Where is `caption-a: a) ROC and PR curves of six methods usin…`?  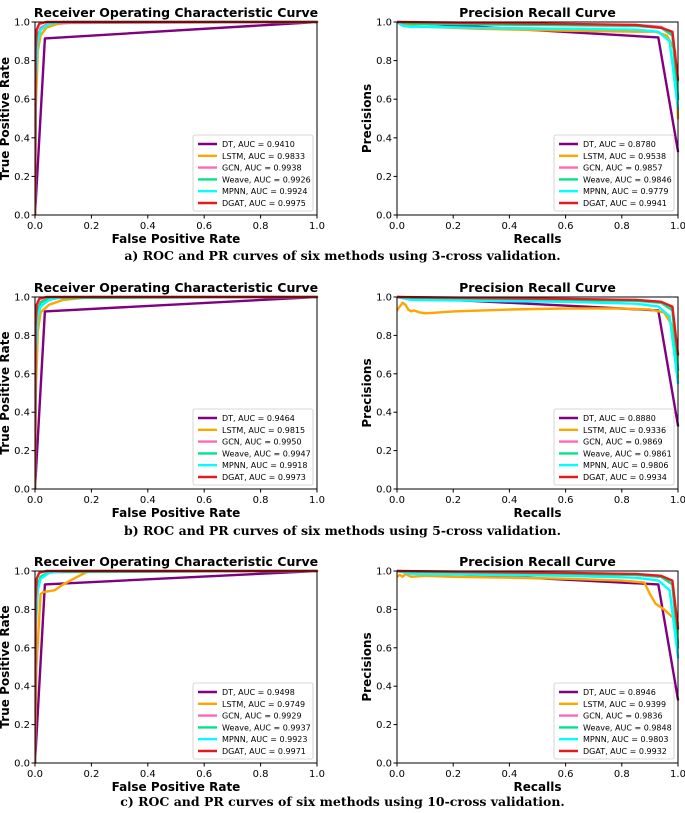
caption-a: a) ROC and PR curves of six methods usin… is located at coordinates (342, 255).